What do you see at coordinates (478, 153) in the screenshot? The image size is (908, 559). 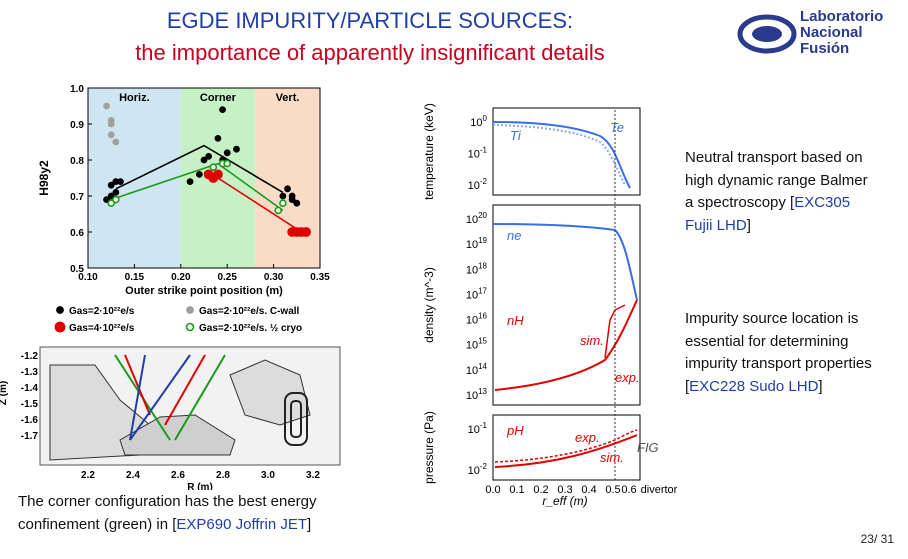 I see `lhd-ytick-0-1: 10⁻¹` at bounding box center [478, 153].